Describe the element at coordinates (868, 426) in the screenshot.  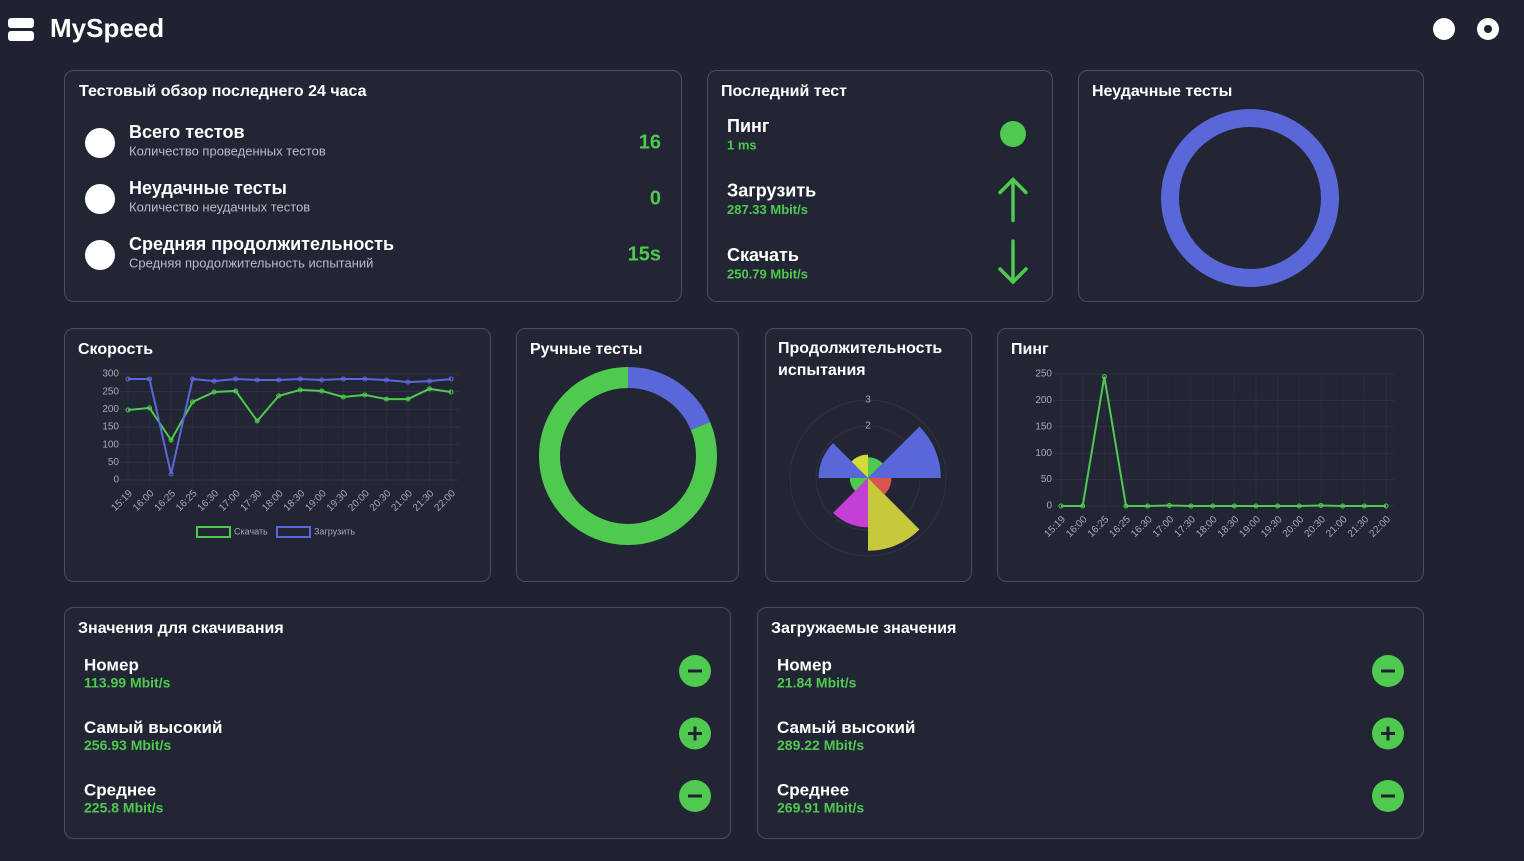
I see `r-tick-label: 2` at that location.